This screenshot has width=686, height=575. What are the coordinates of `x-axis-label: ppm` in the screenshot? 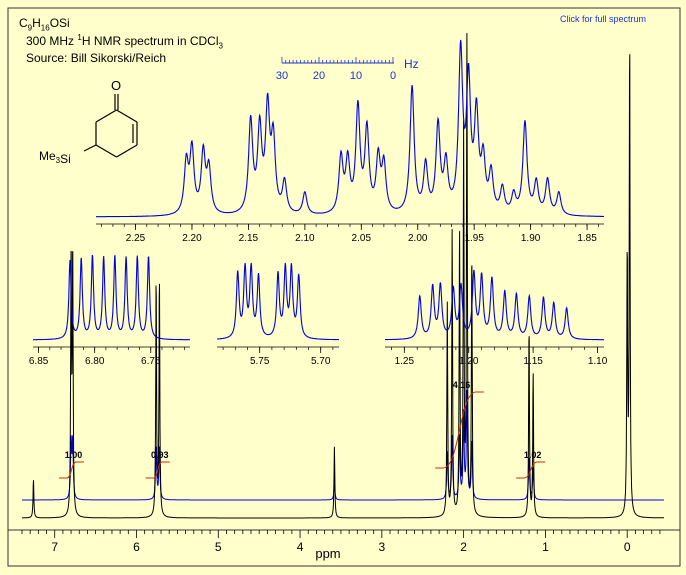 It's located at (327, 553).